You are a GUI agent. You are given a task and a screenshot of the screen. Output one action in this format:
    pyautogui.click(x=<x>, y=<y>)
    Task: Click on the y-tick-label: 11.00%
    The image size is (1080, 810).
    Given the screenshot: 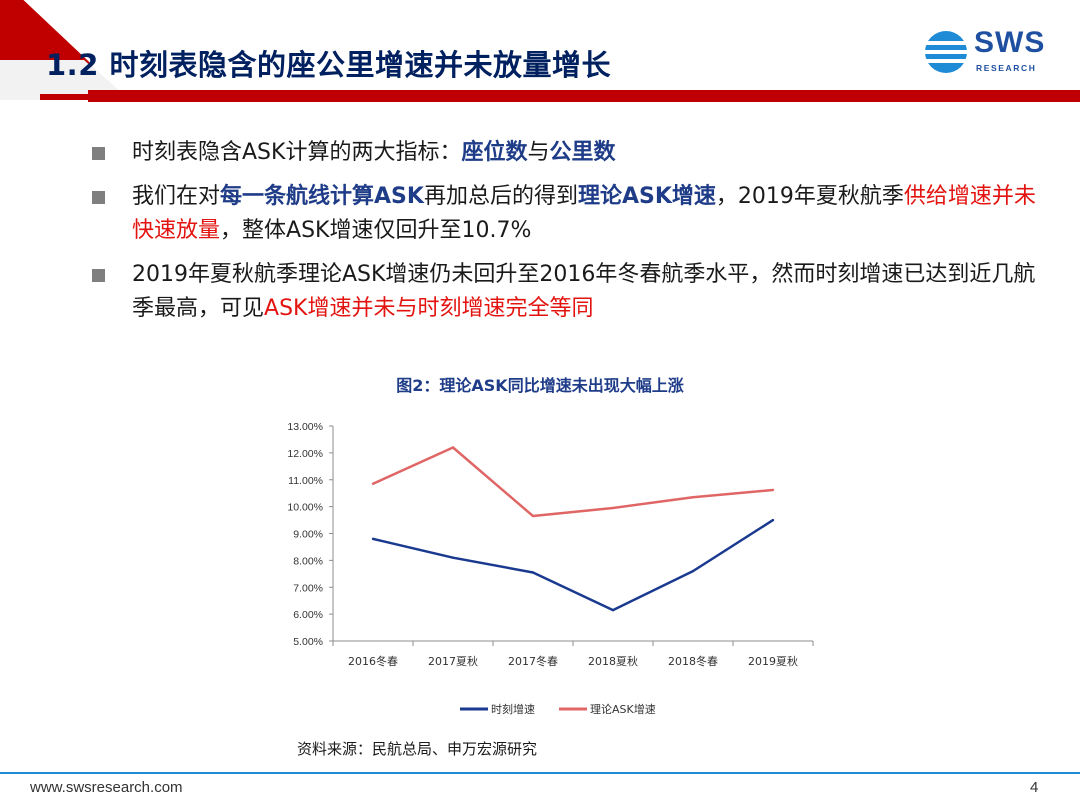 What is the action you would take?
    pyautogui.click(x=305, y=481)
    